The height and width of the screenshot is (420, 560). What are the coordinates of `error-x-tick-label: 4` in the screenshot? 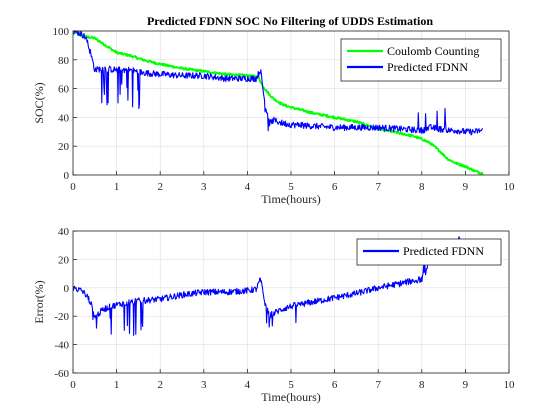 It's located at (248, 385).